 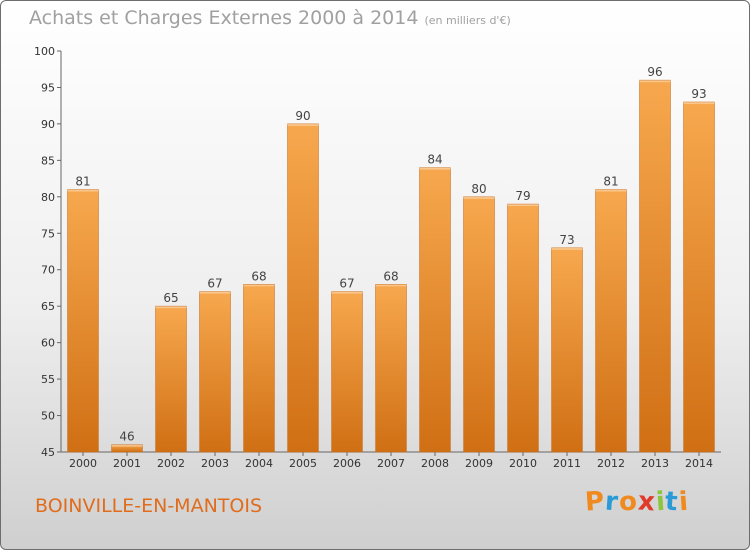 I want to click on brand-letter: P, so click(x=595, y=502).